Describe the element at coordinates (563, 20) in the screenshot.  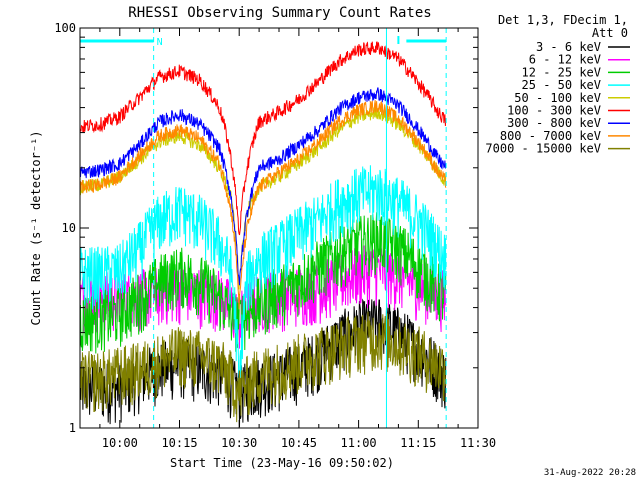
I see `legend-header-line-1: Det 1,3, FDecim 1,` at that location.